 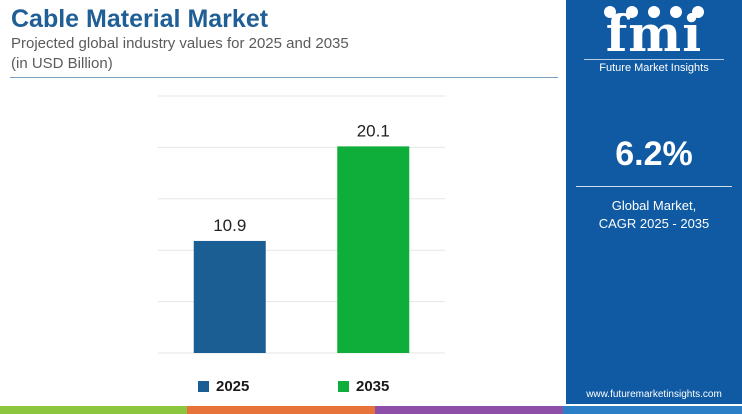 I want to click on bar-2035, so click(x=373, y=249).